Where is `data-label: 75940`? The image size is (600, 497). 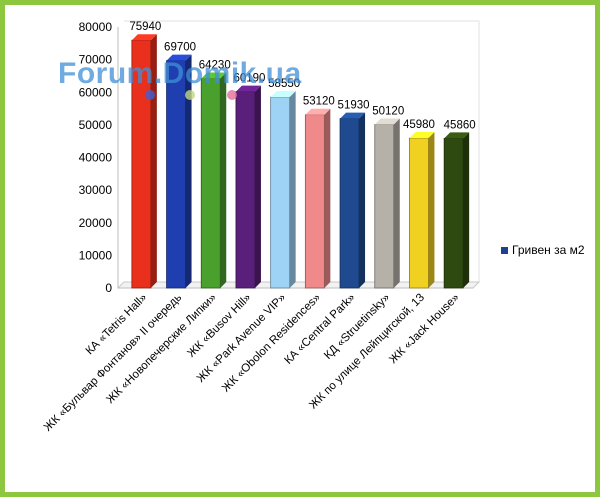 data-label: 75940 is located at coordinates (145, 27).